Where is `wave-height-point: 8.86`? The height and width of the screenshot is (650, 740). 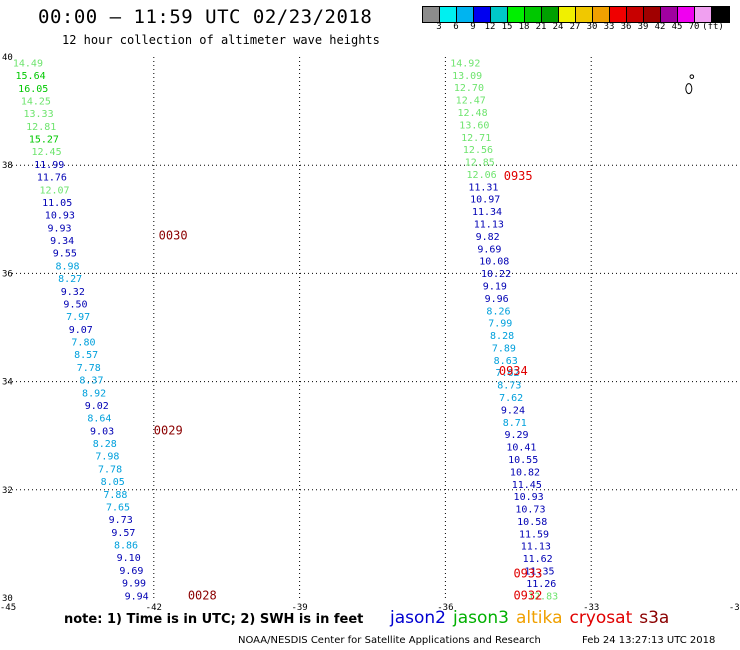
wave-height-point: 8.86 is located at coordinates (126, 546).